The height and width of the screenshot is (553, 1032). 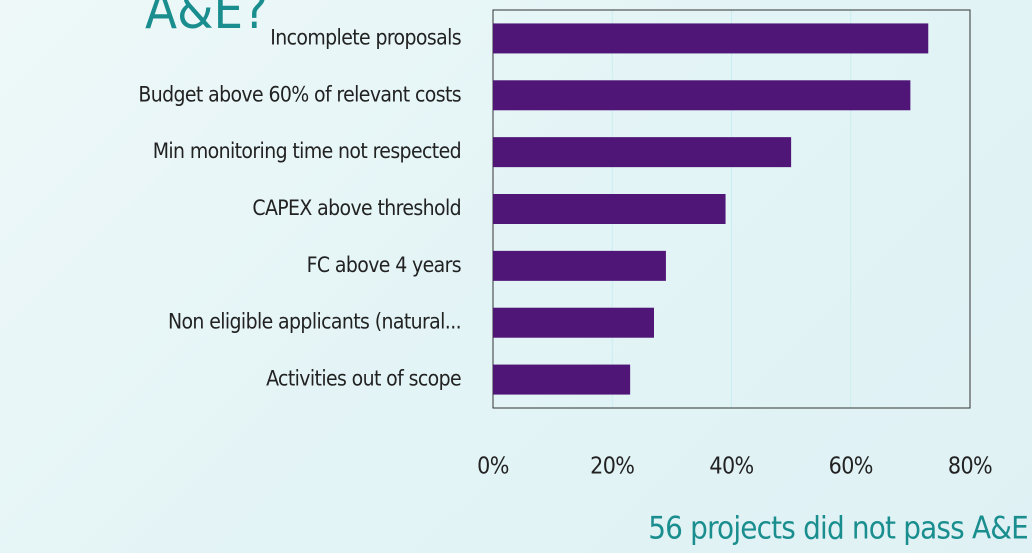 I want to click on x-tick-label: 40%, so click(x=731, y=467).